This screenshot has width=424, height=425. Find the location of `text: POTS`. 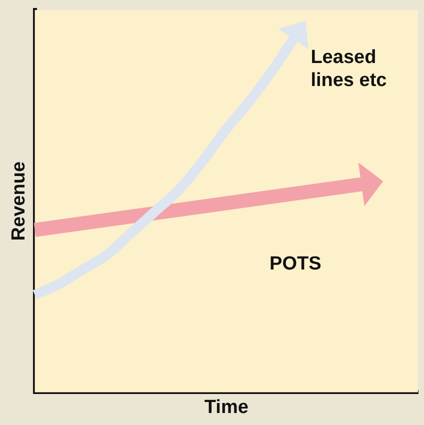

text: POTS is located at coordinates (296, 263).